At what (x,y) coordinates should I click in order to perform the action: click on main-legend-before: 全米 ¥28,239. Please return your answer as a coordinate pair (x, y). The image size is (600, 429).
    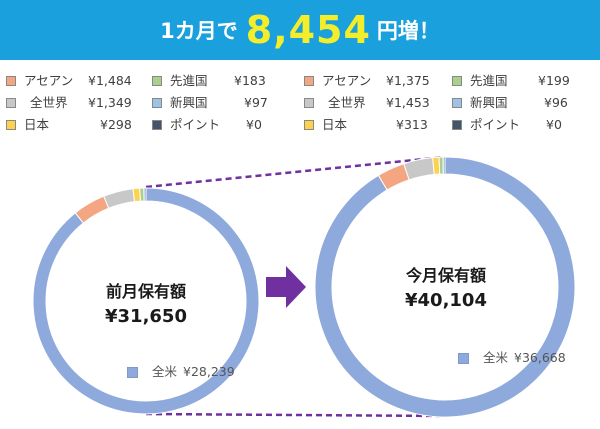
    Looking at the image, I should click on (181, 370).